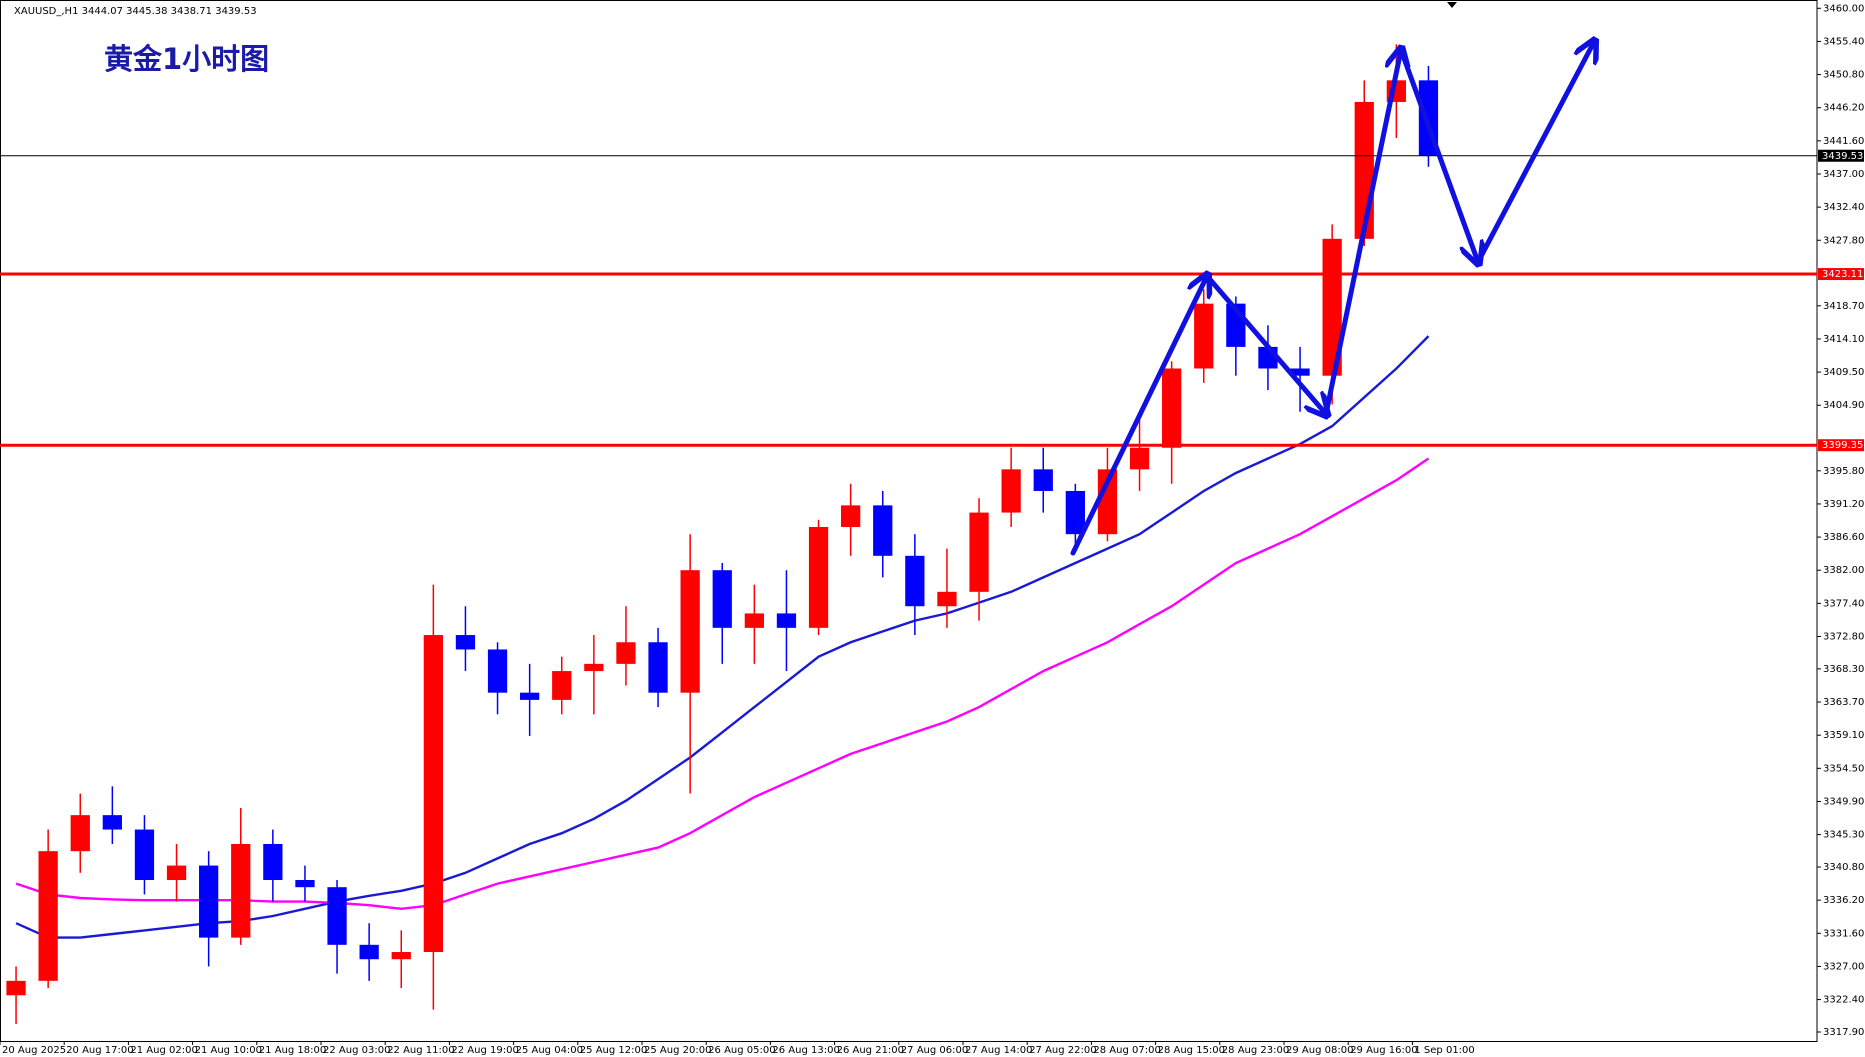  Describe the element at coordinates (1843, 801) in the screenshot. I see `y-tick-label: 3349.90` at that location.